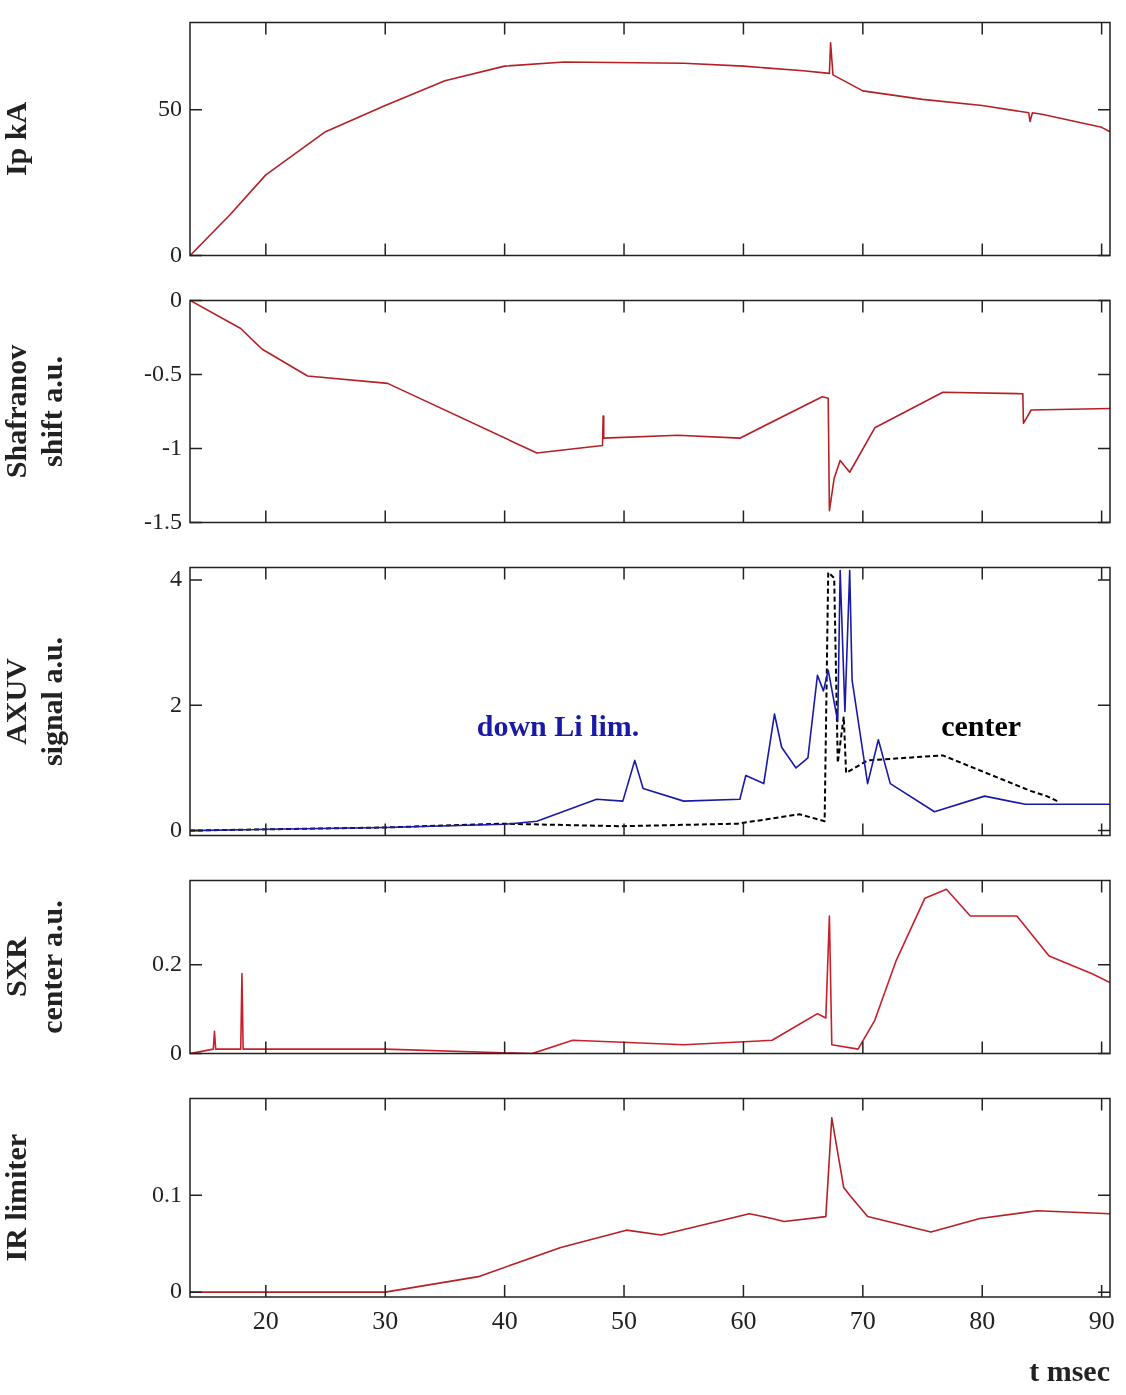  I want to click on y-tick-label: -1, so click(172, 446).